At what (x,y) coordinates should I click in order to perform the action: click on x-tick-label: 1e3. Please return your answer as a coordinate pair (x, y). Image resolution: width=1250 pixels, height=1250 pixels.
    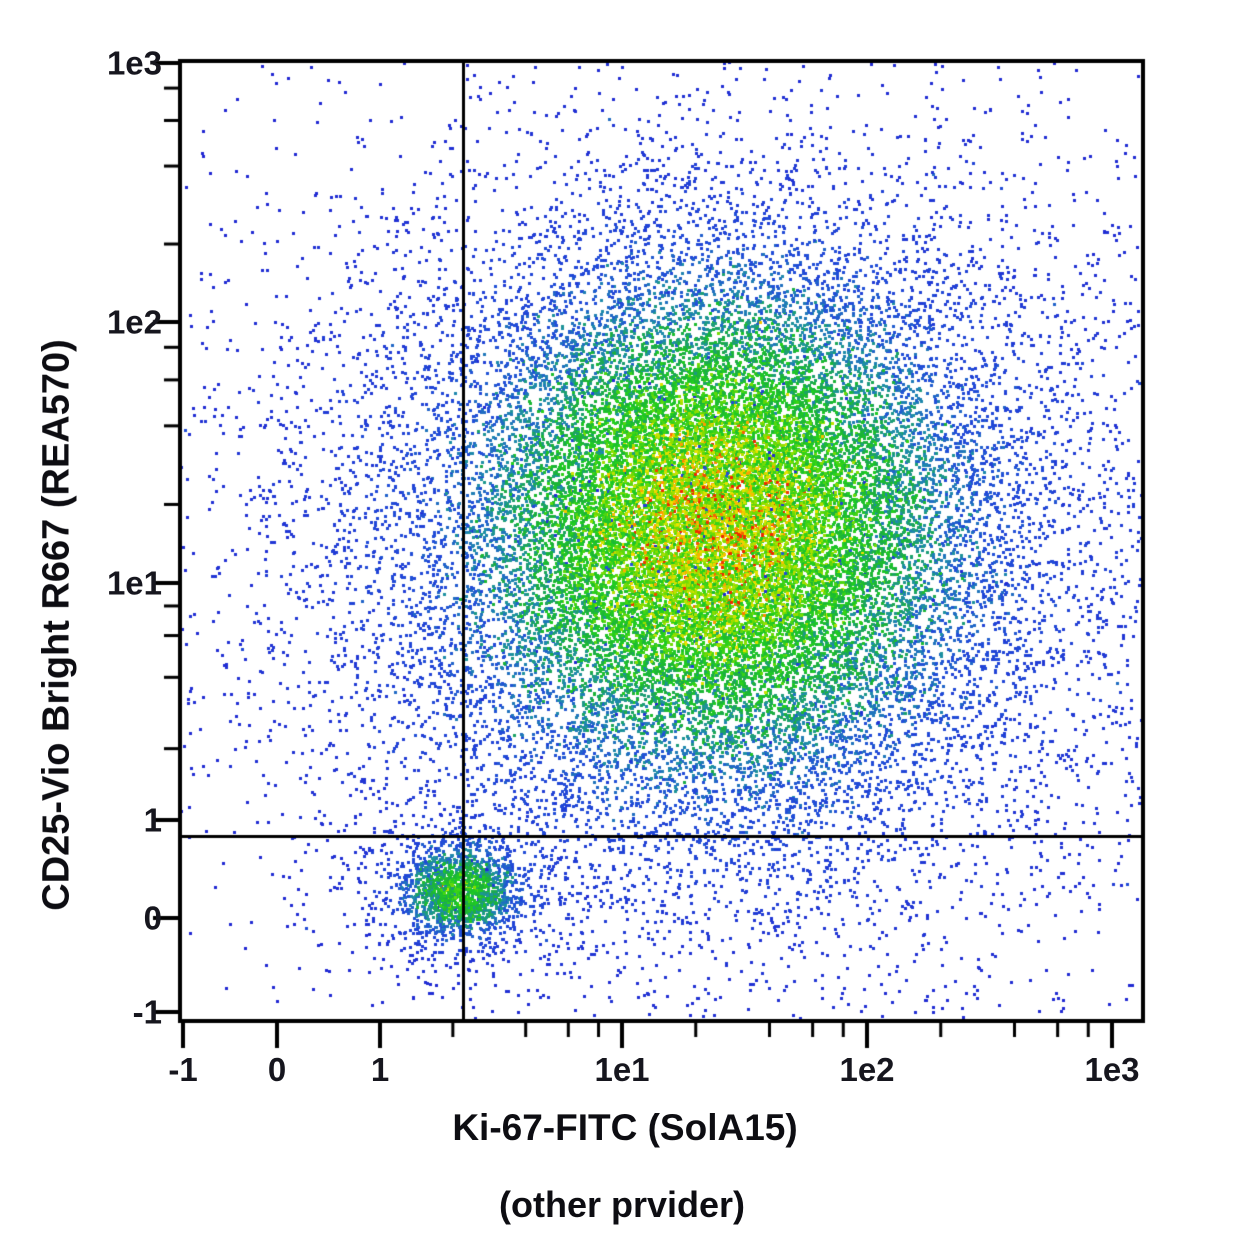
    Looking at the image, I should click on (1112, 1069).